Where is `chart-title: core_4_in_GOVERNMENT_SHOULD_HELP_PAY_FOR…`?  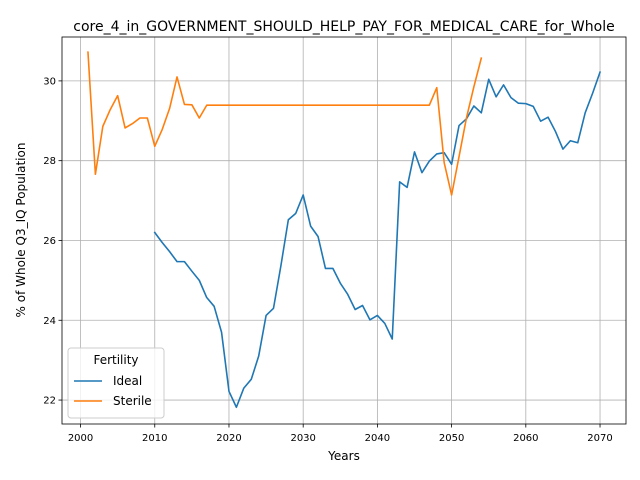 chart-title: core_4_in_GOVERNMENT_SHOULD_HELP_PAY_FOR… is located at coordinates (343, 27).